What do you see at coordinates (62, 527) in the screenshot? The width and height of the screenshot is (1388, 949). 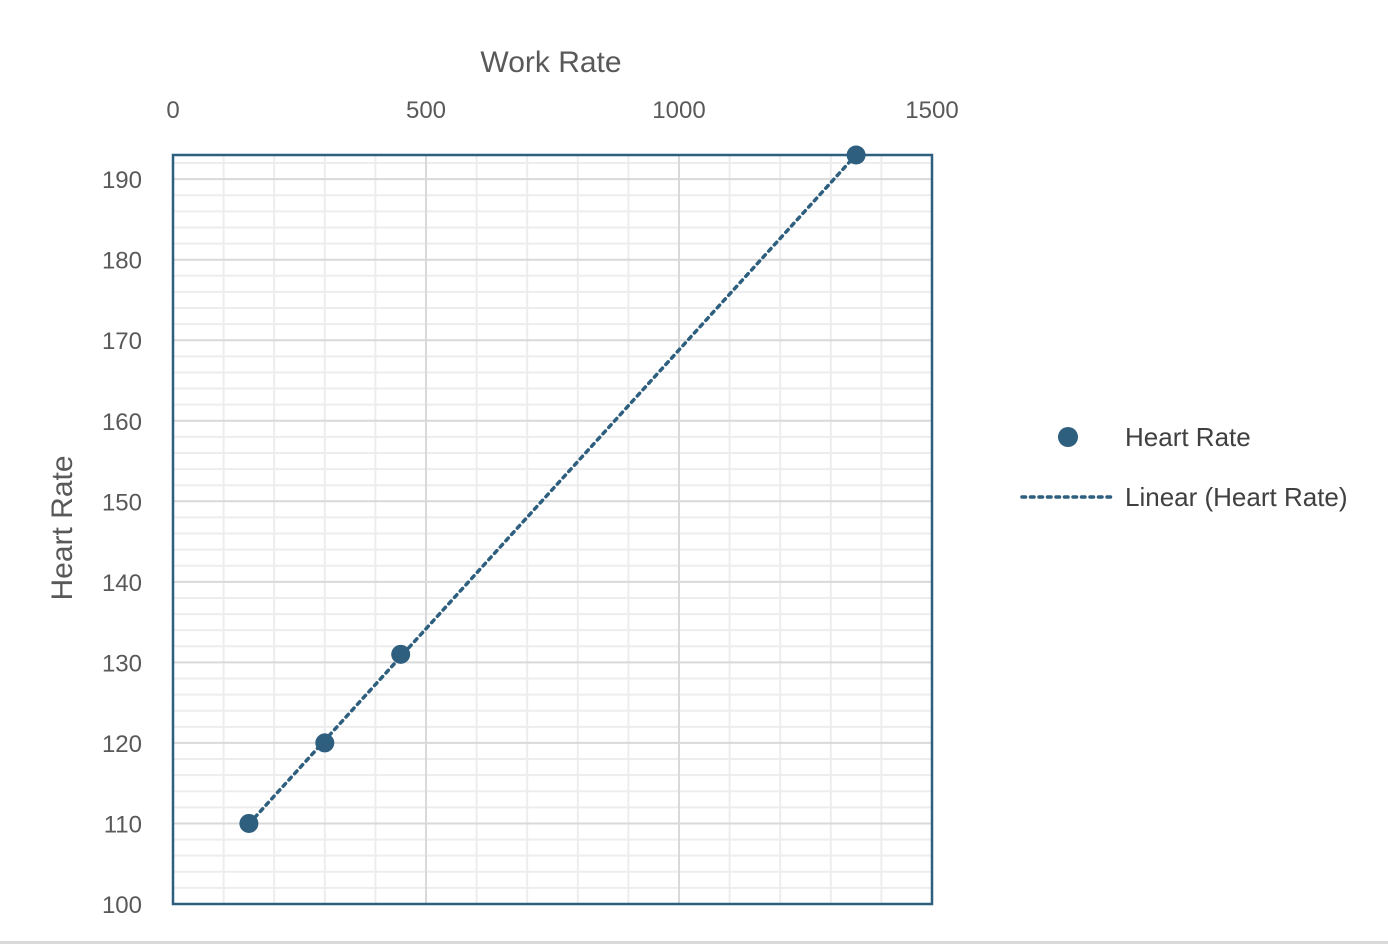 I see `y-axis-title: Heart Rate` at bounding box center [62, 527].